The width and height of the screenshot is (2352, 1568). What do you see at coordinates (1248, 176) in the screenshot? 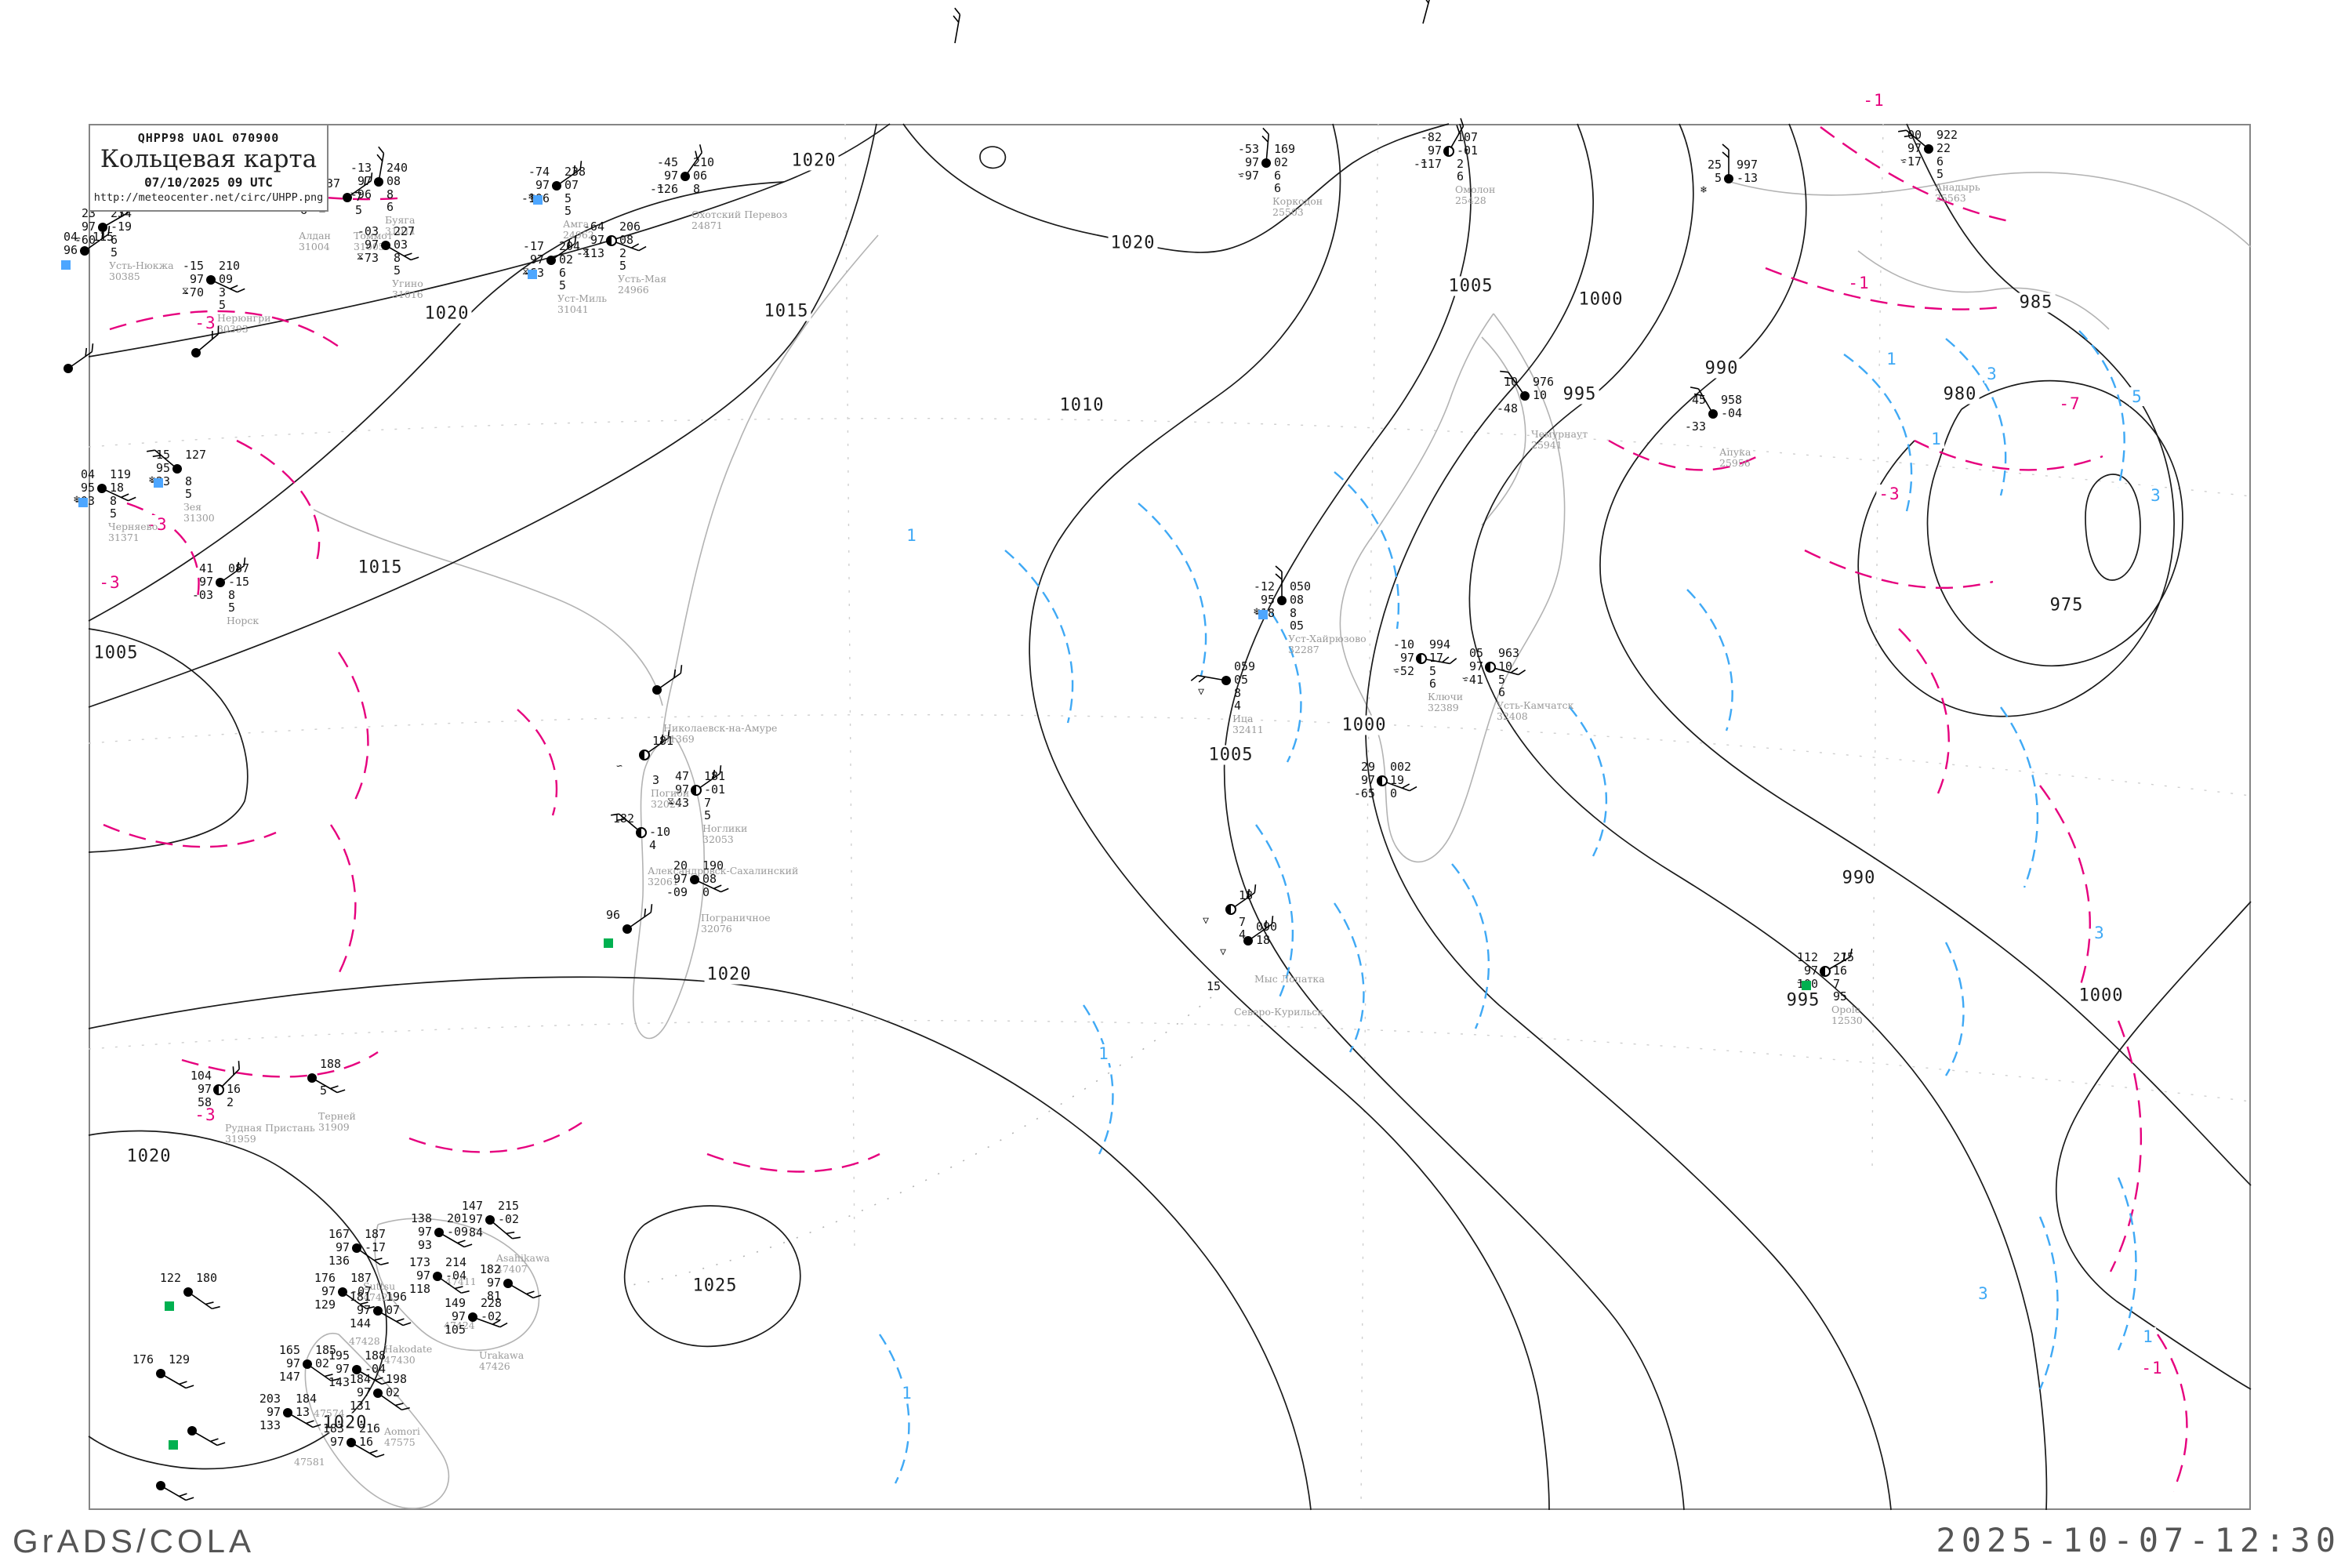
I see `dewpoint-value: -97` at bounding box center [1248, 176].